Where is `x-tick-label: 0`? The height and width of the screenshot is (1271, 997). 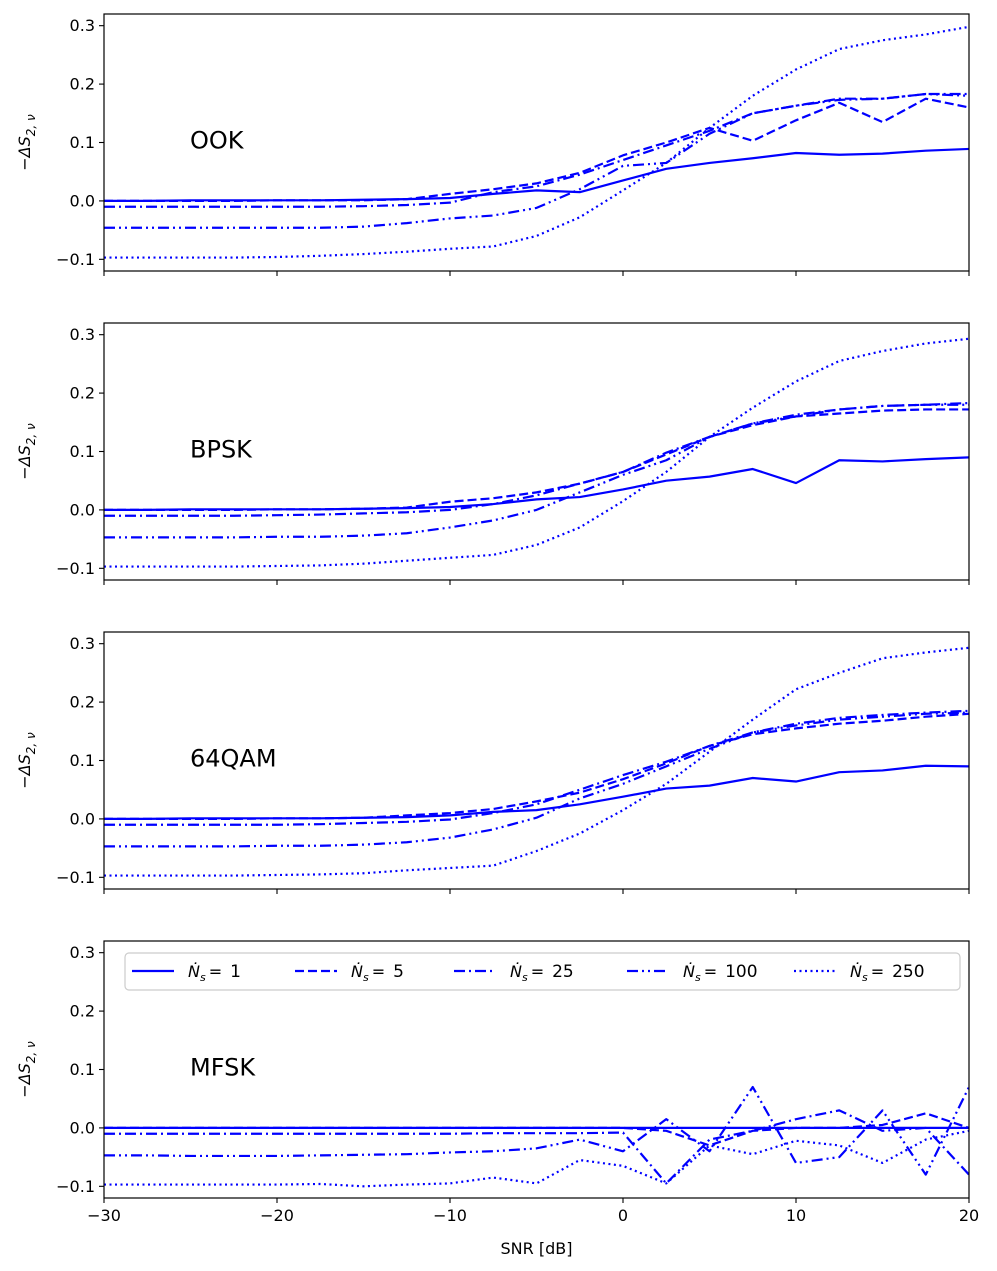 x-tick-label: 0 is located at coordinates (623, 1215).